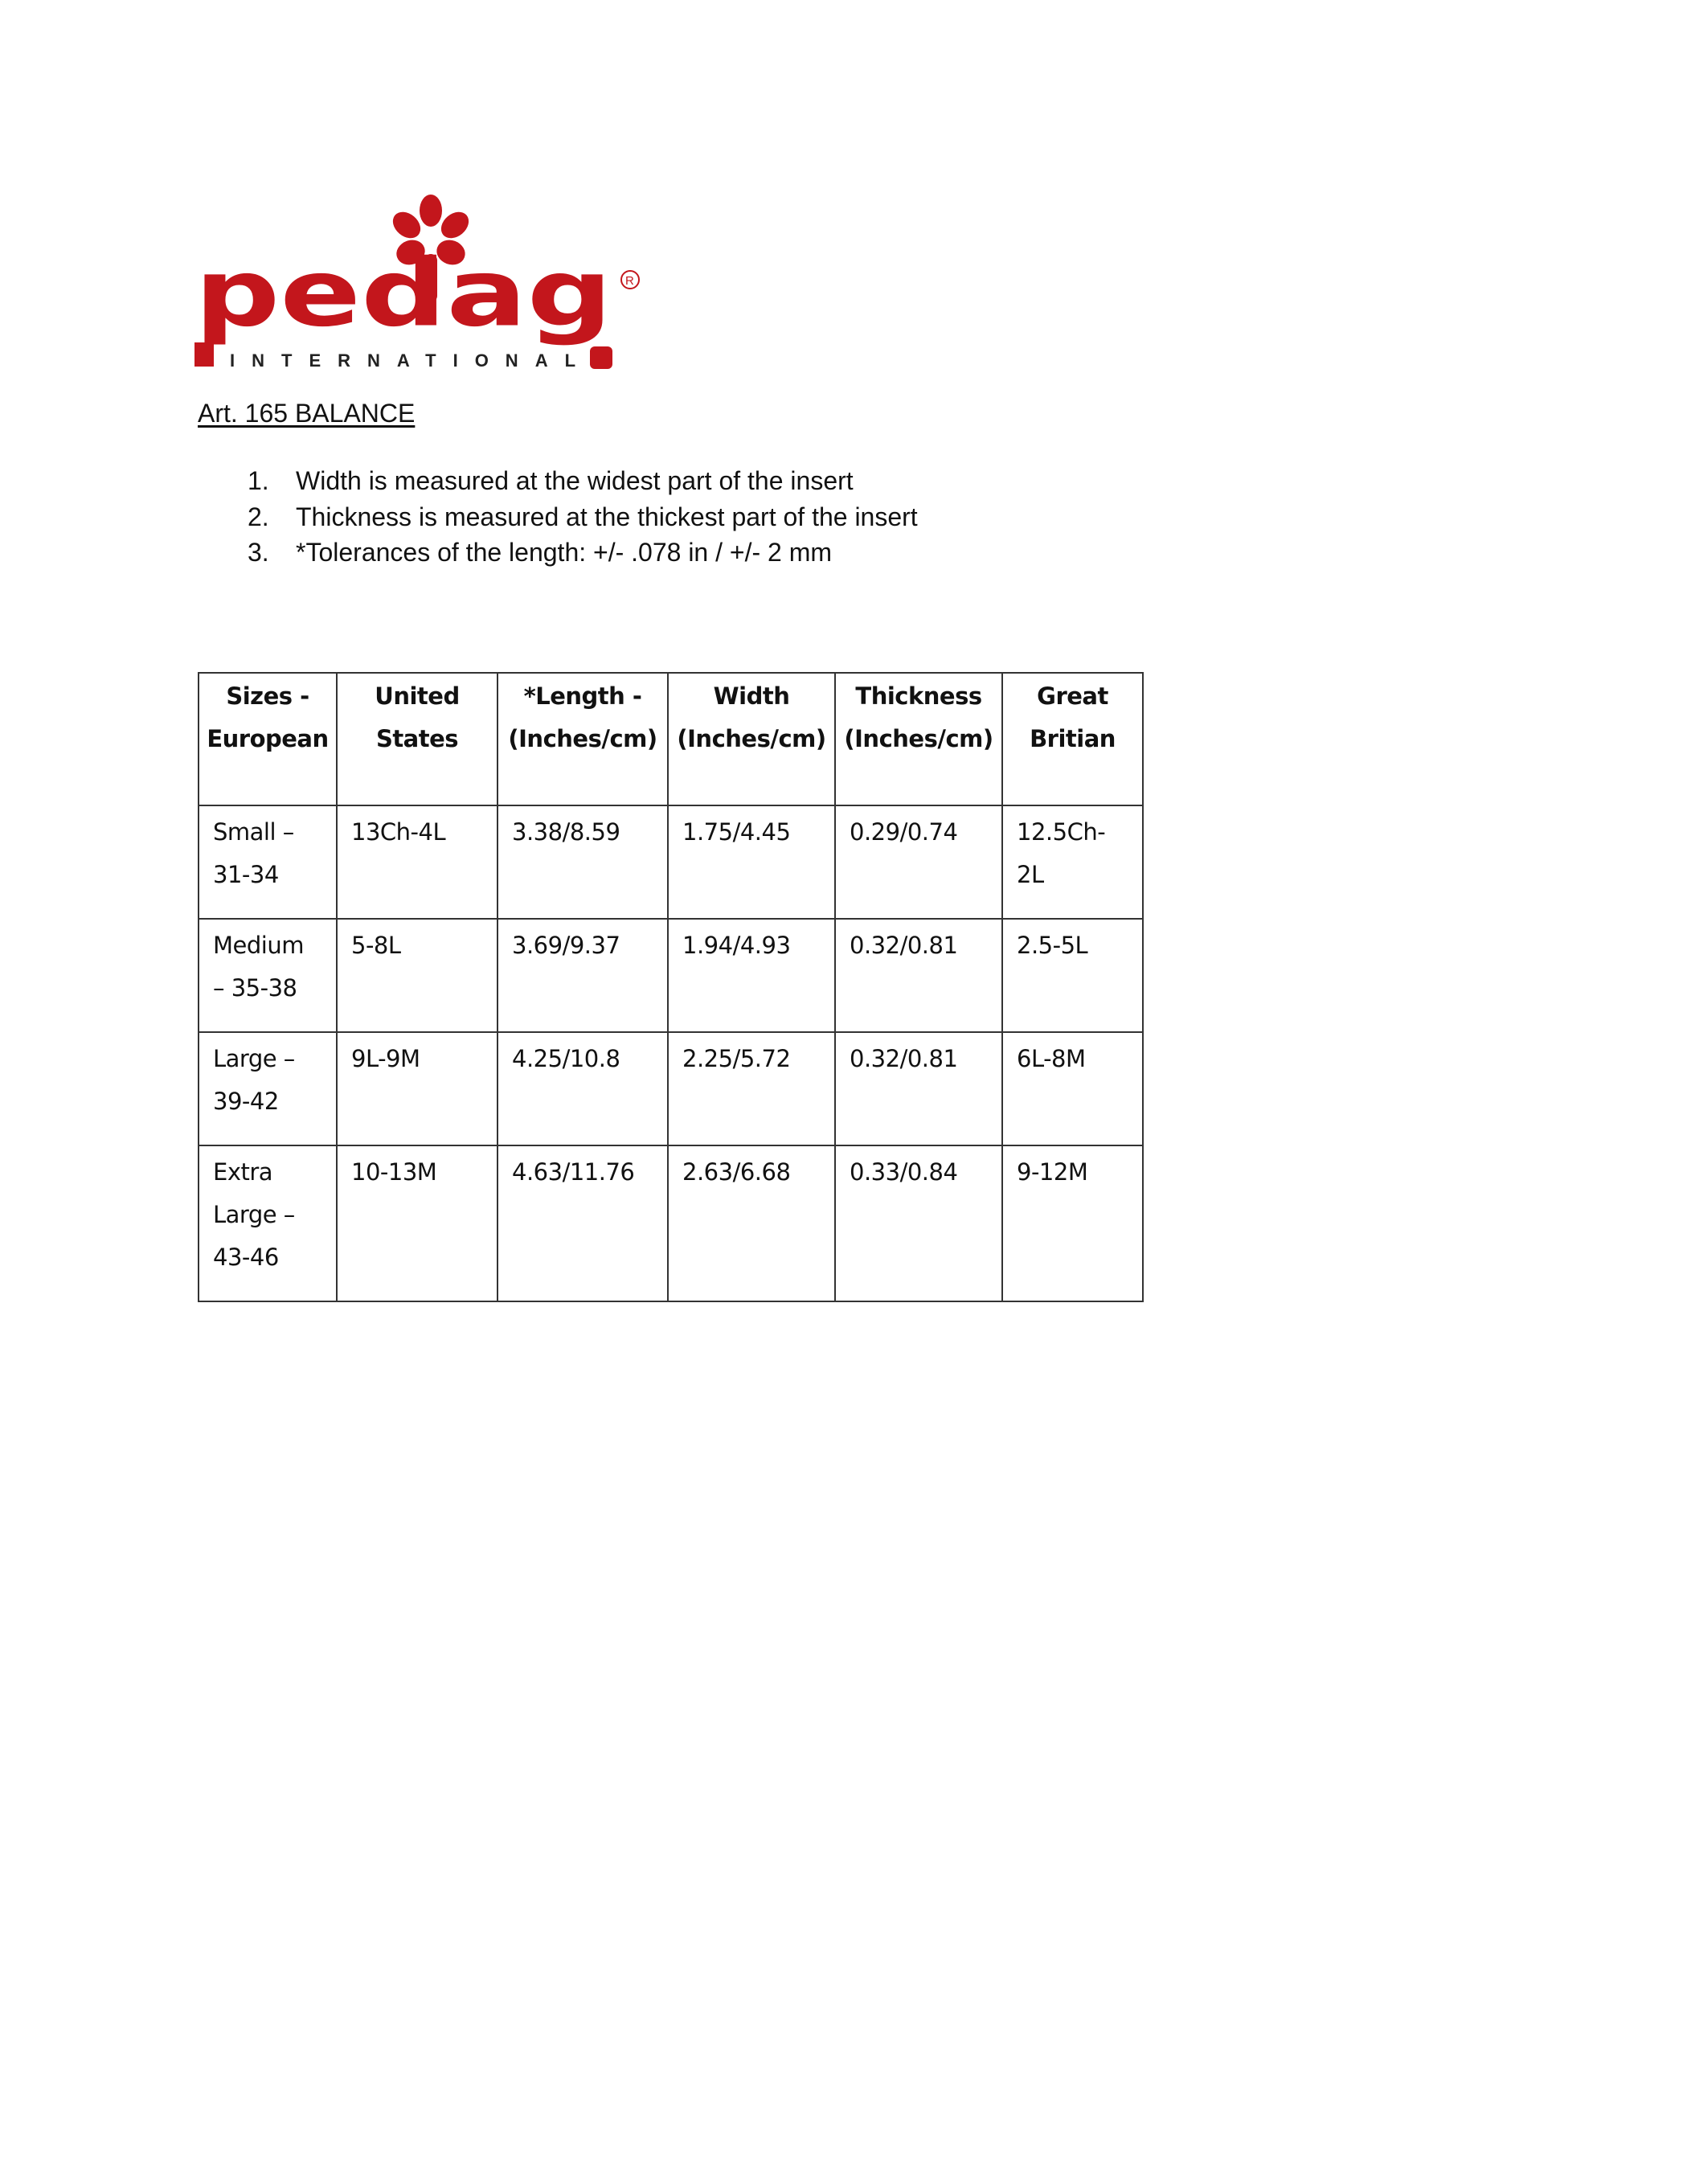  I want to click on article-title: Art. 165 BALANCE, so click(307, 413).